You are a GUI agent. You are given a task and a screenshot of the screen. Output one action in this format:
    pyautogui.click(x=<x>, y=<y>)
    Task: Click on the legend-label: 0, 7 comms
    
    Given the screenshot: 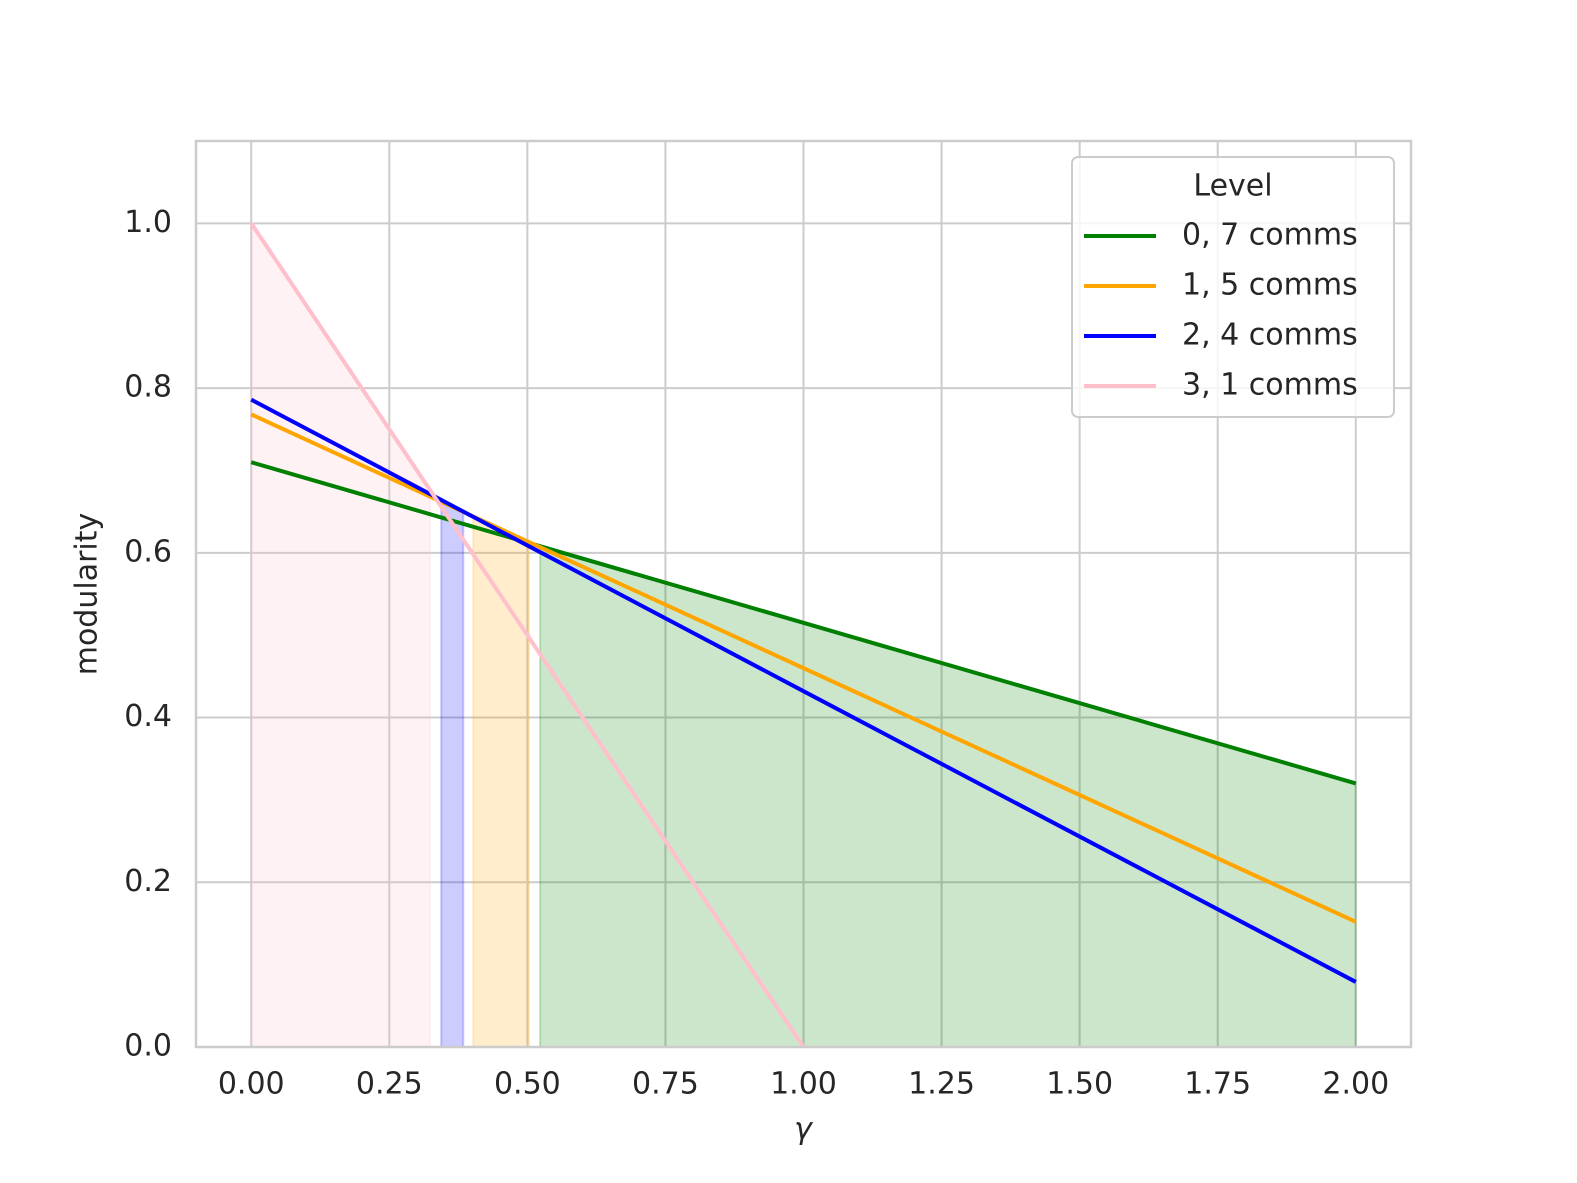 What is the action you would take?
    pyautogui.click(x=1270, y=235)
    